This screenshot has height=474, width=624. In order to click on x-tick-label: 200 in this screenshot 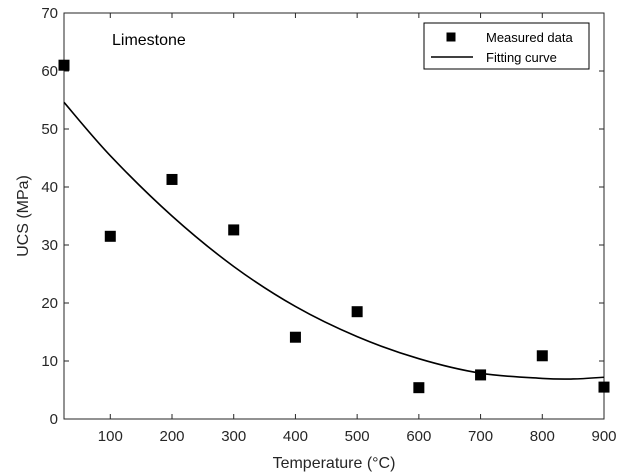, I will do `click(171, 436)`.